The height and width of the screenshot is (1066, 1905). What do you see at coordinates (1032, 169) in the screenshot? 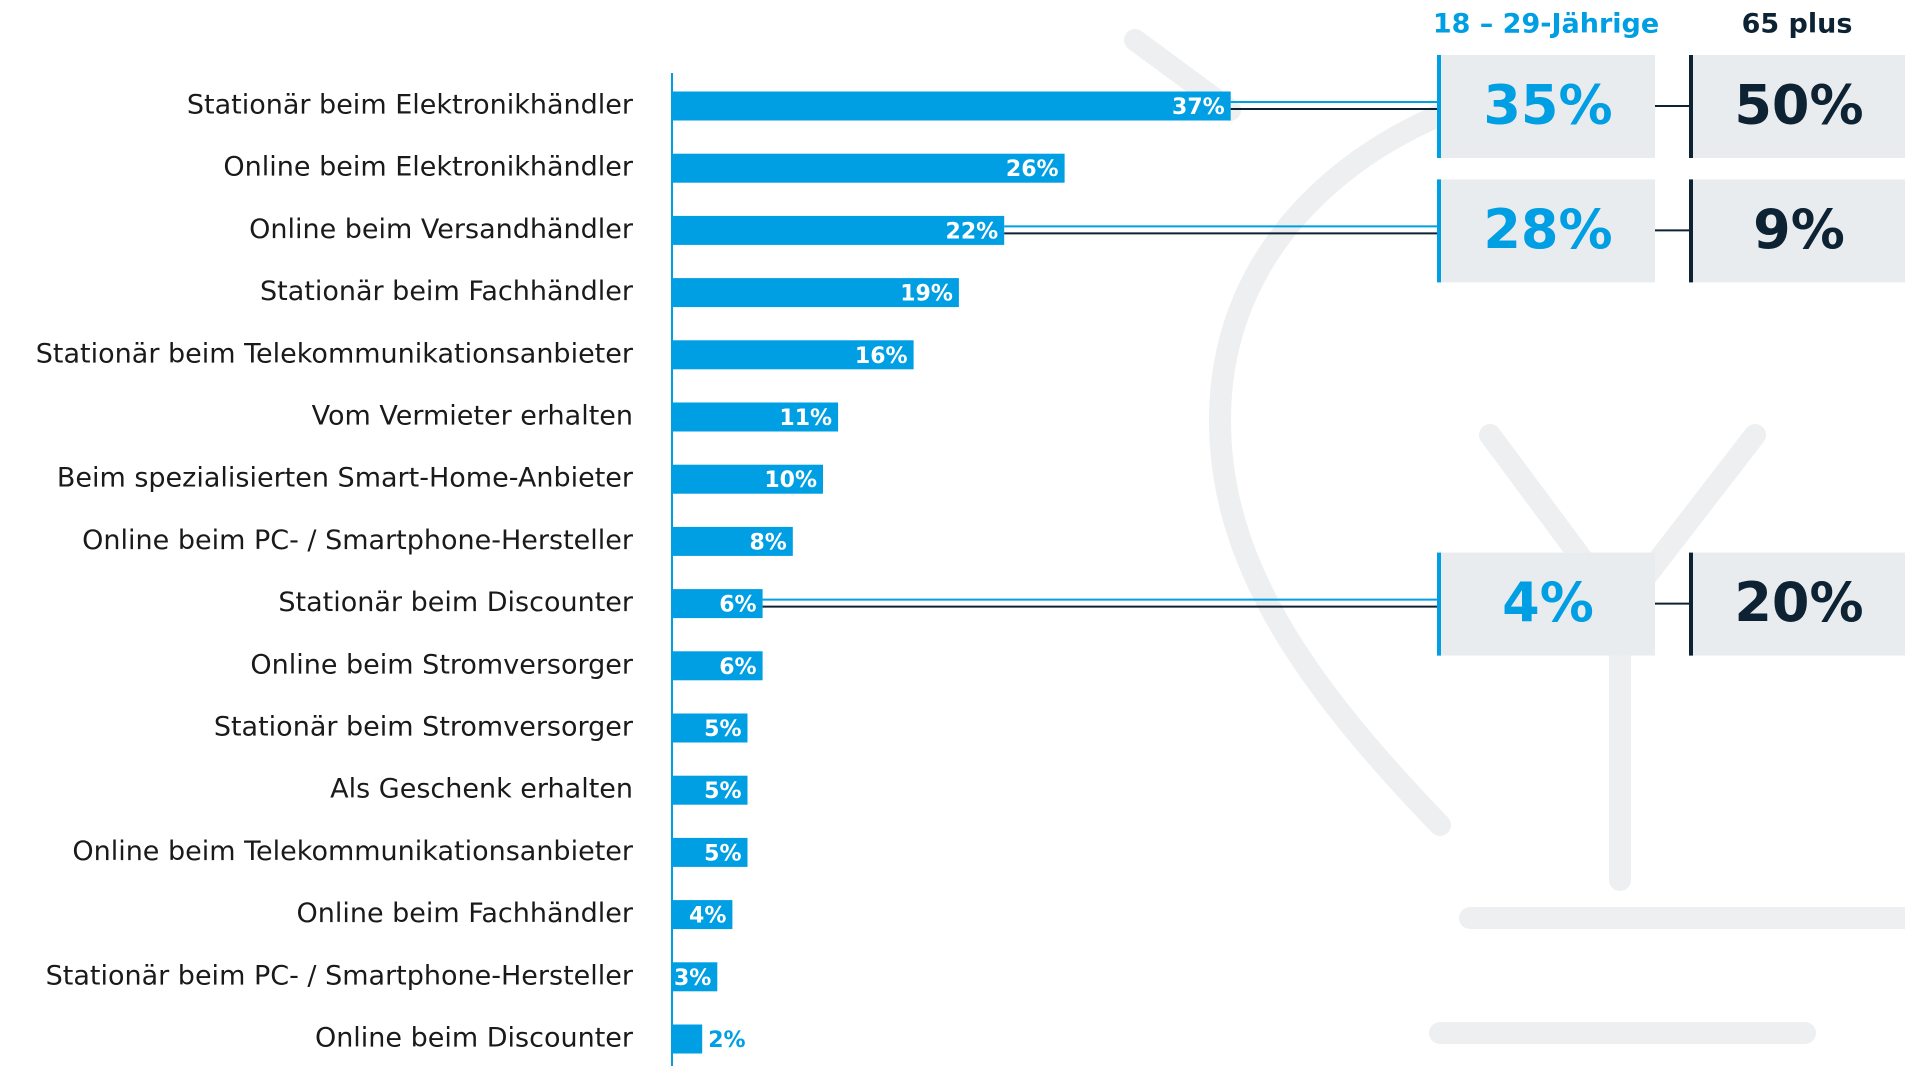
I see `value-label: 26%` at bounding box center [1032, 169].